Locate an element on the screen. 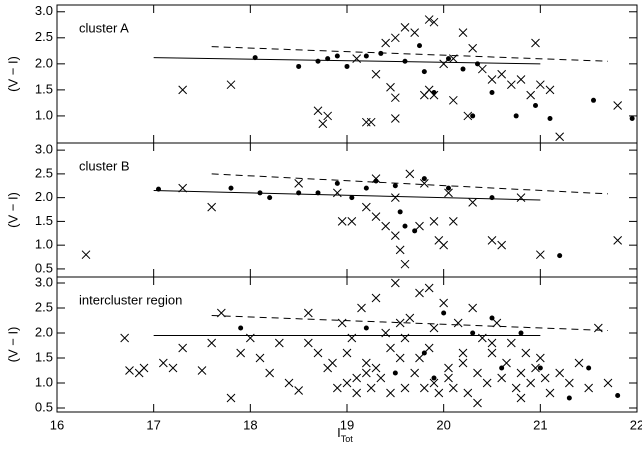  fit-line is located at coordinates (347, 61).